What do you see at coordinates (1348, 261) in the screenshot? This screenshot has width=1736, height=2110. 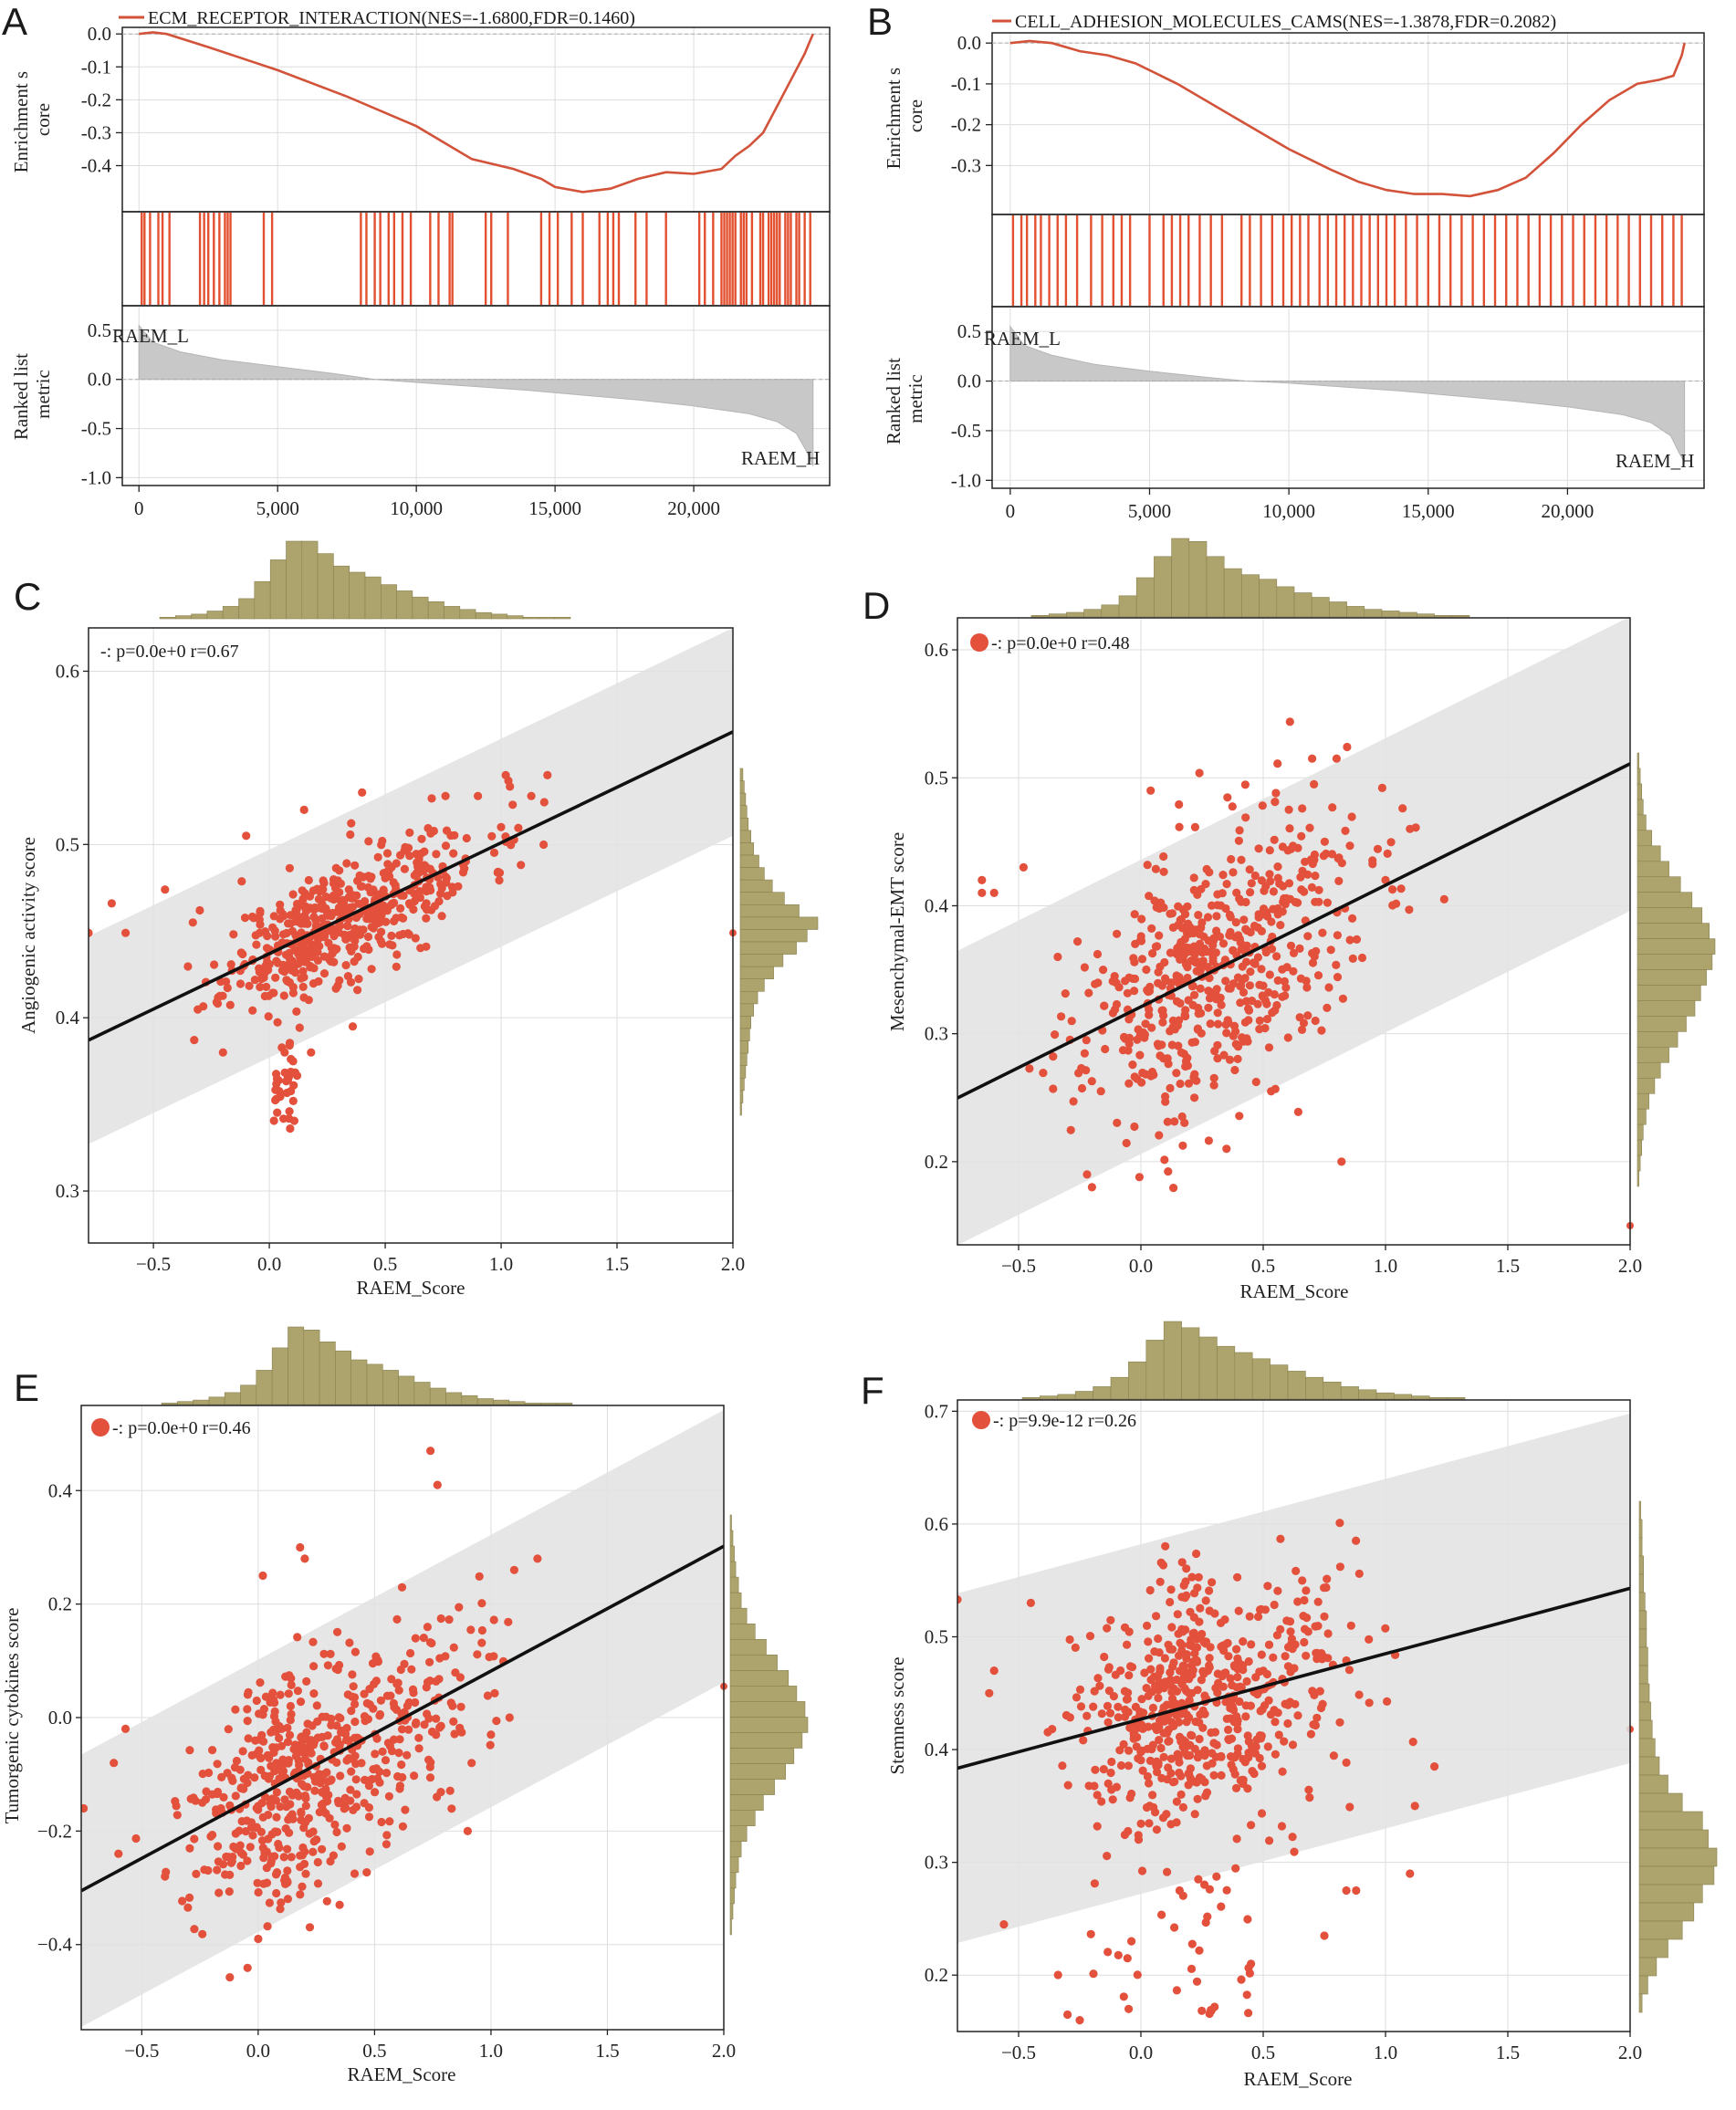 I see `hits-frame-b` at bounding box center [1348, 261].